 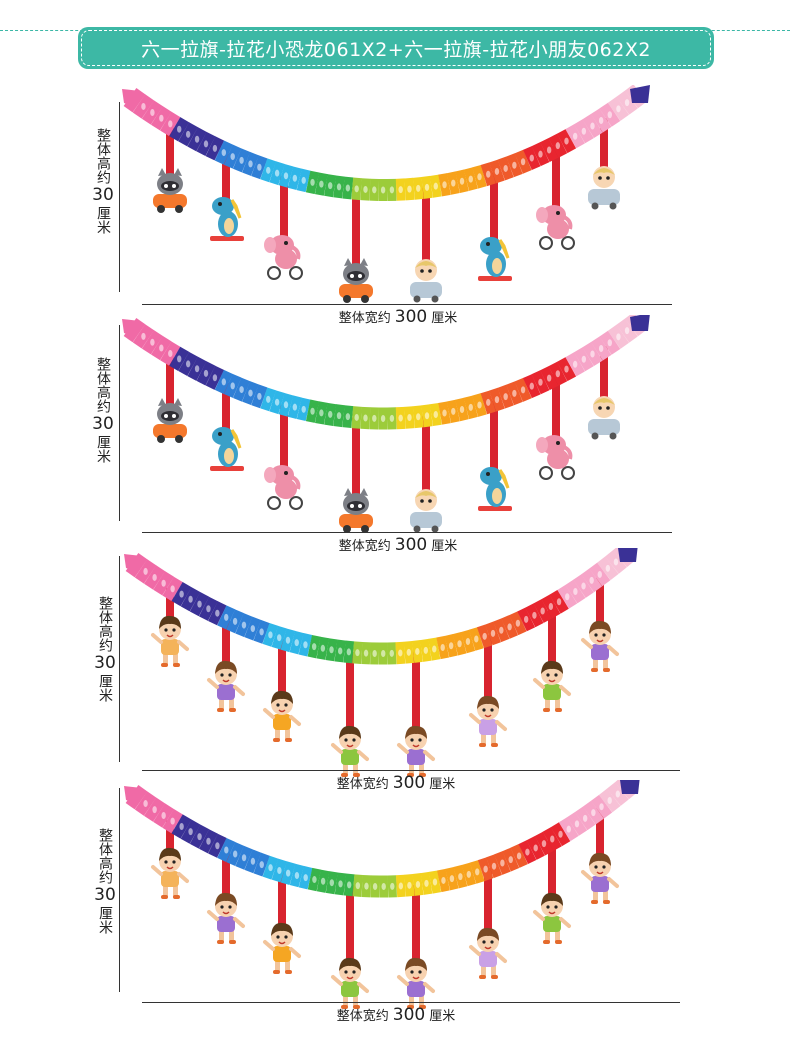 What do you see at coordinates (105, 663) in the screenshot?
I see `height-value: 30` at bounding box center [105, 663].